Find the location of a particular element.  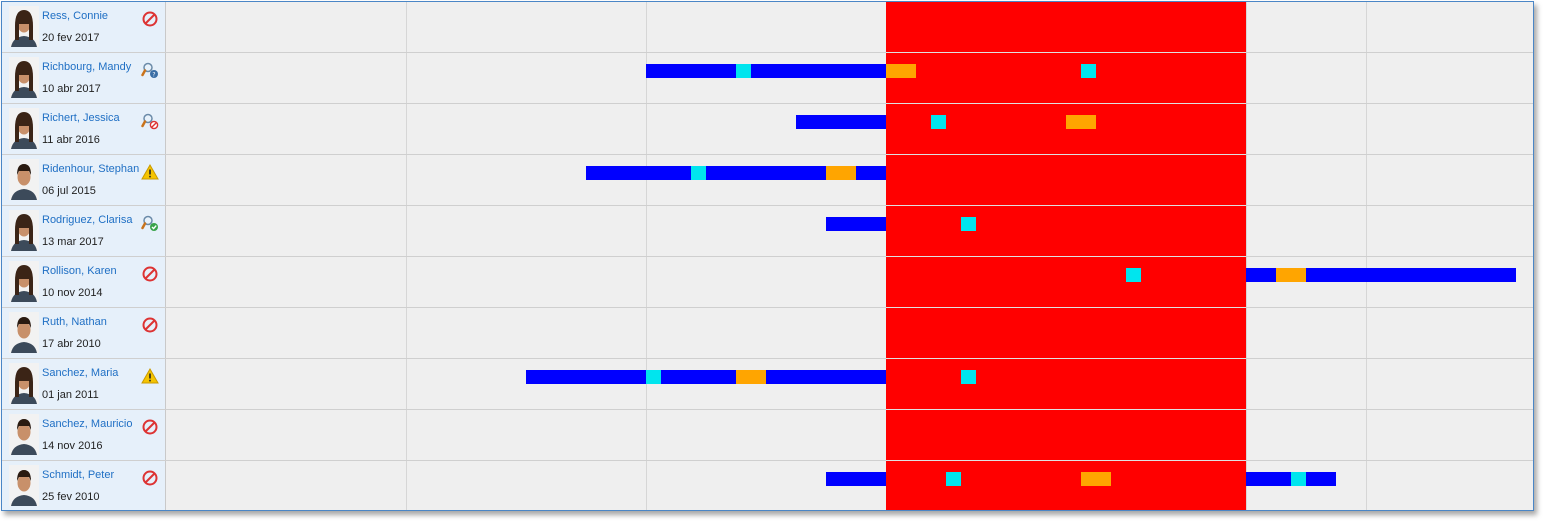

person-name-link: Schmidt, Peter is located at coordinates (78, 475).